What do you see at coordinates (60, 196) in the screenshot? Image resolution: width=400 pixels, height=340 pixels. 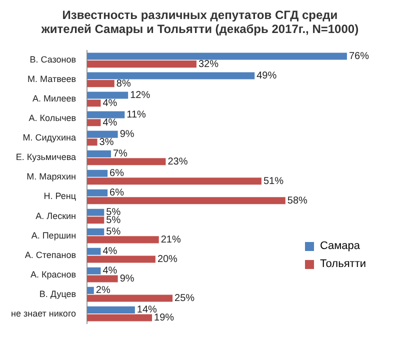 I see `y-tick-label: Н. Ренц` at bounding box center [60, 196].